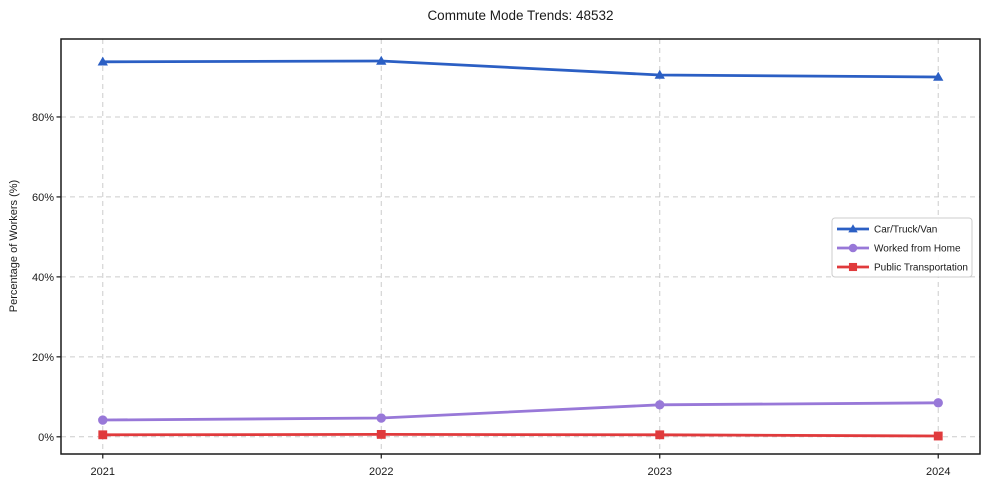 This screenshot has height=490, width=990. Describe the element at coordinates (102, 61) in the screenshot. I see `marker-car-truck-van-2021` at that location.